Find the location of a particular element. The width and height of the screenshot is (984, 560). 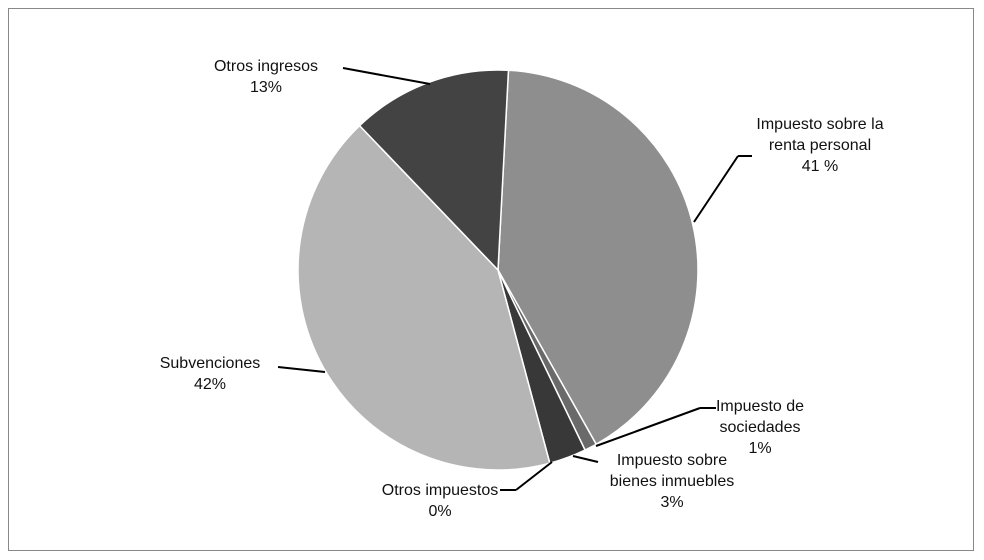

value-label: 3% is located at coordinates (672, 502).